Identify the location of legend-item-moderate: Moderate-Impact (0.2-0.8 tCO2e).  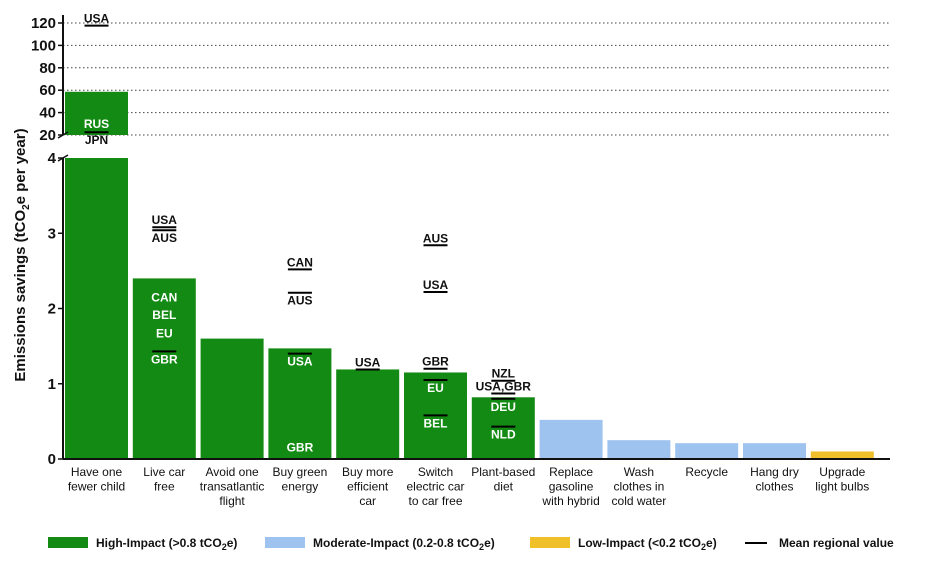
(380, 544).